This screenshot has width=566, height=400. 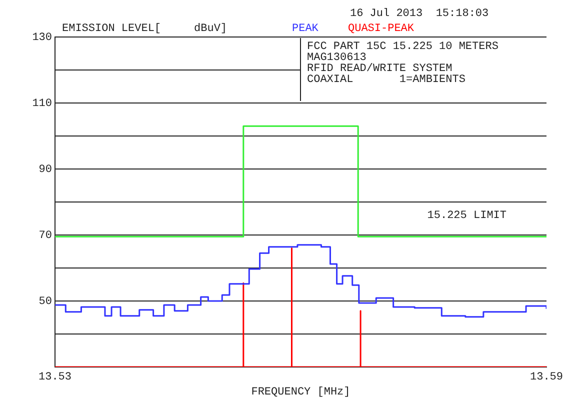 I want to click on y-tick-label: 50, so click(x=45, y=302).